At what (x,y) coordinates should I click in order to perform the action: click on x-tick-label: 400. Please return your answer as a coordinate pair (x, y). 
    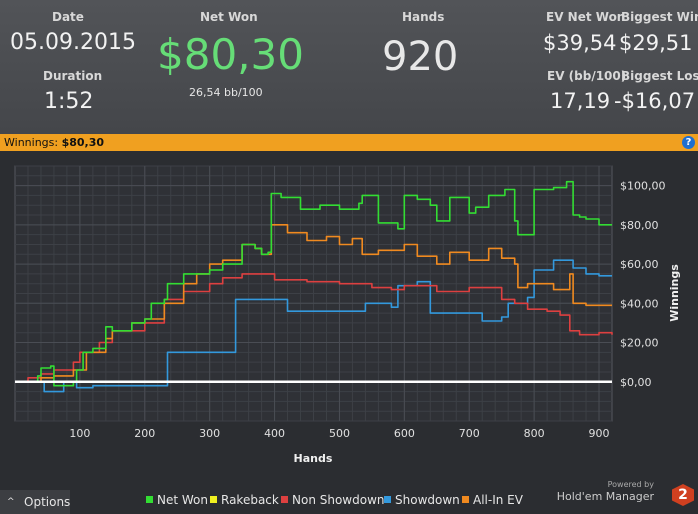
    Looking at the image, I should click on (274, 433).